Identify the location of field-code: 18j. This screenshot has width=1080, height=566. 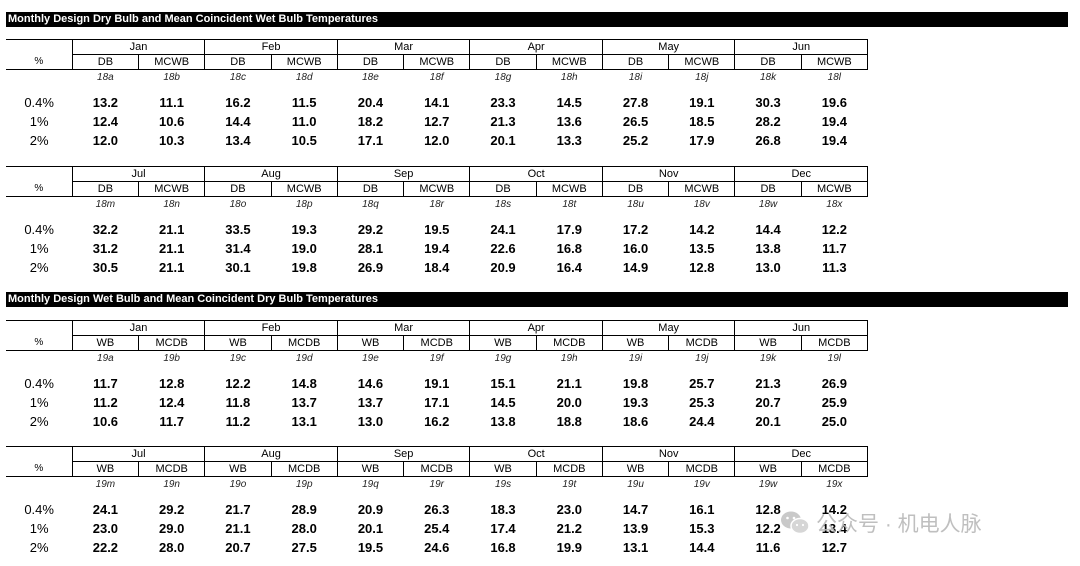
(702, 77).